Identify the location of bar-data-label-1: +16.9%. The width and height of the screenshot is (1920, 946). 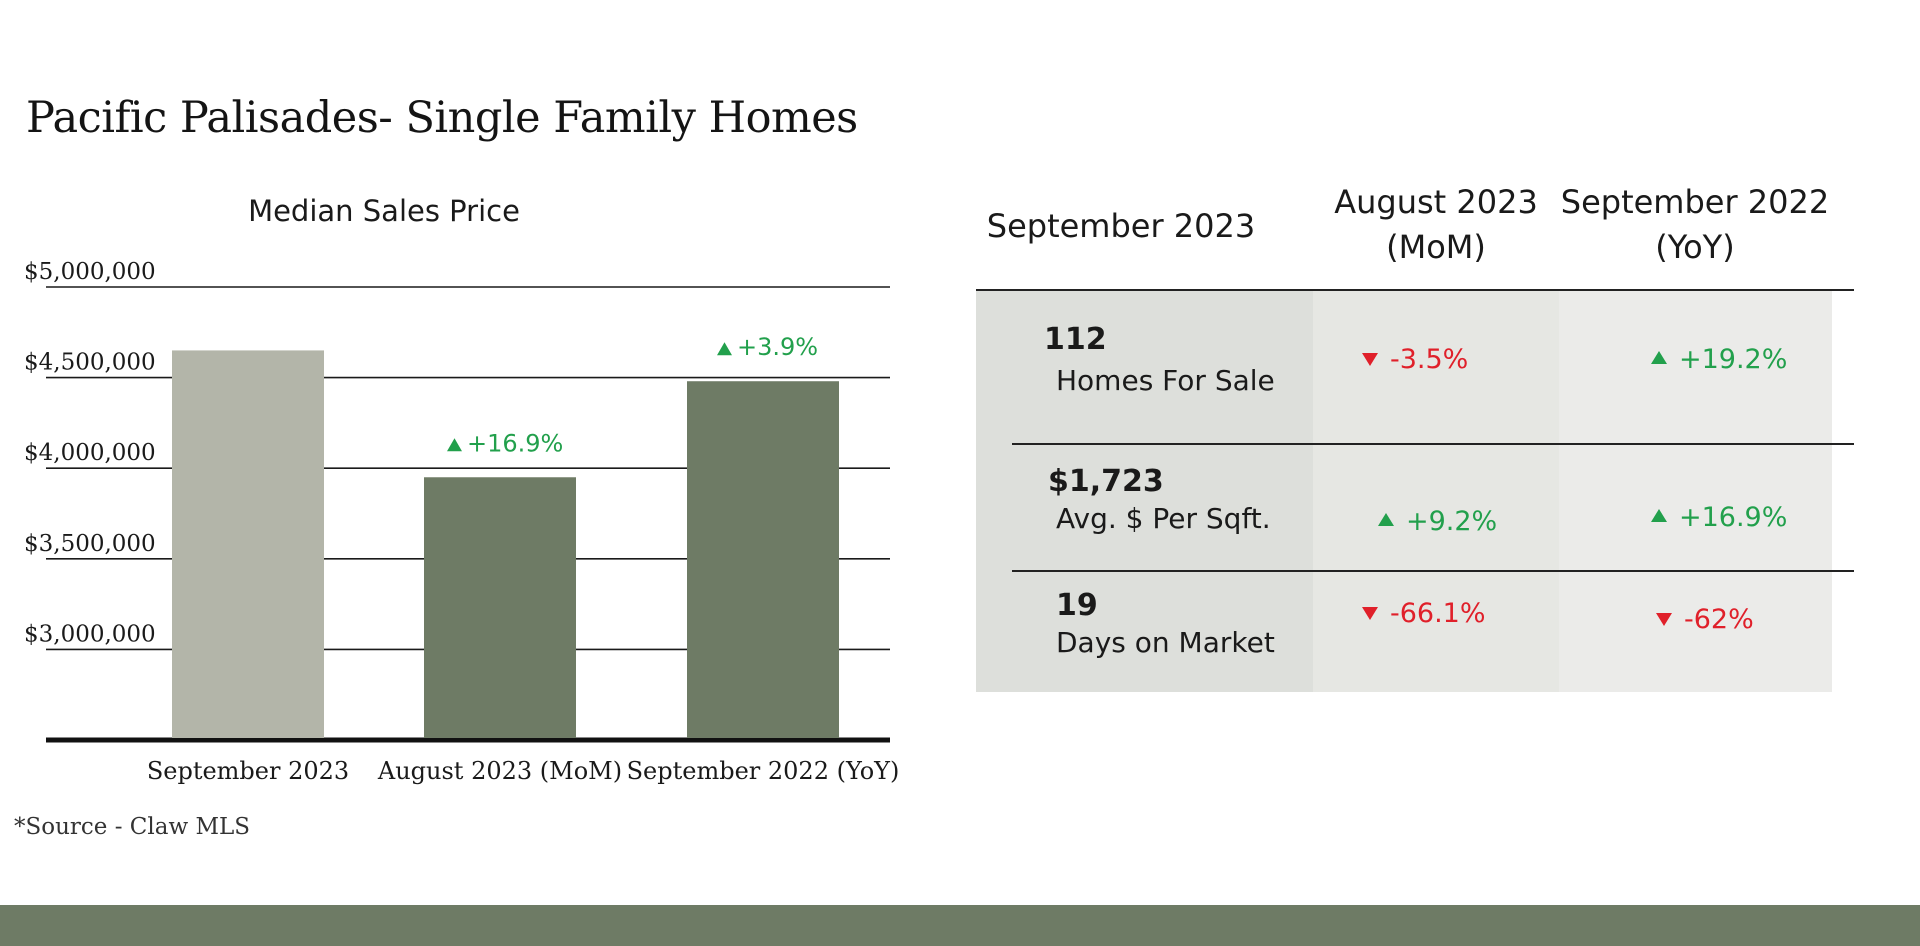
(515, 443).